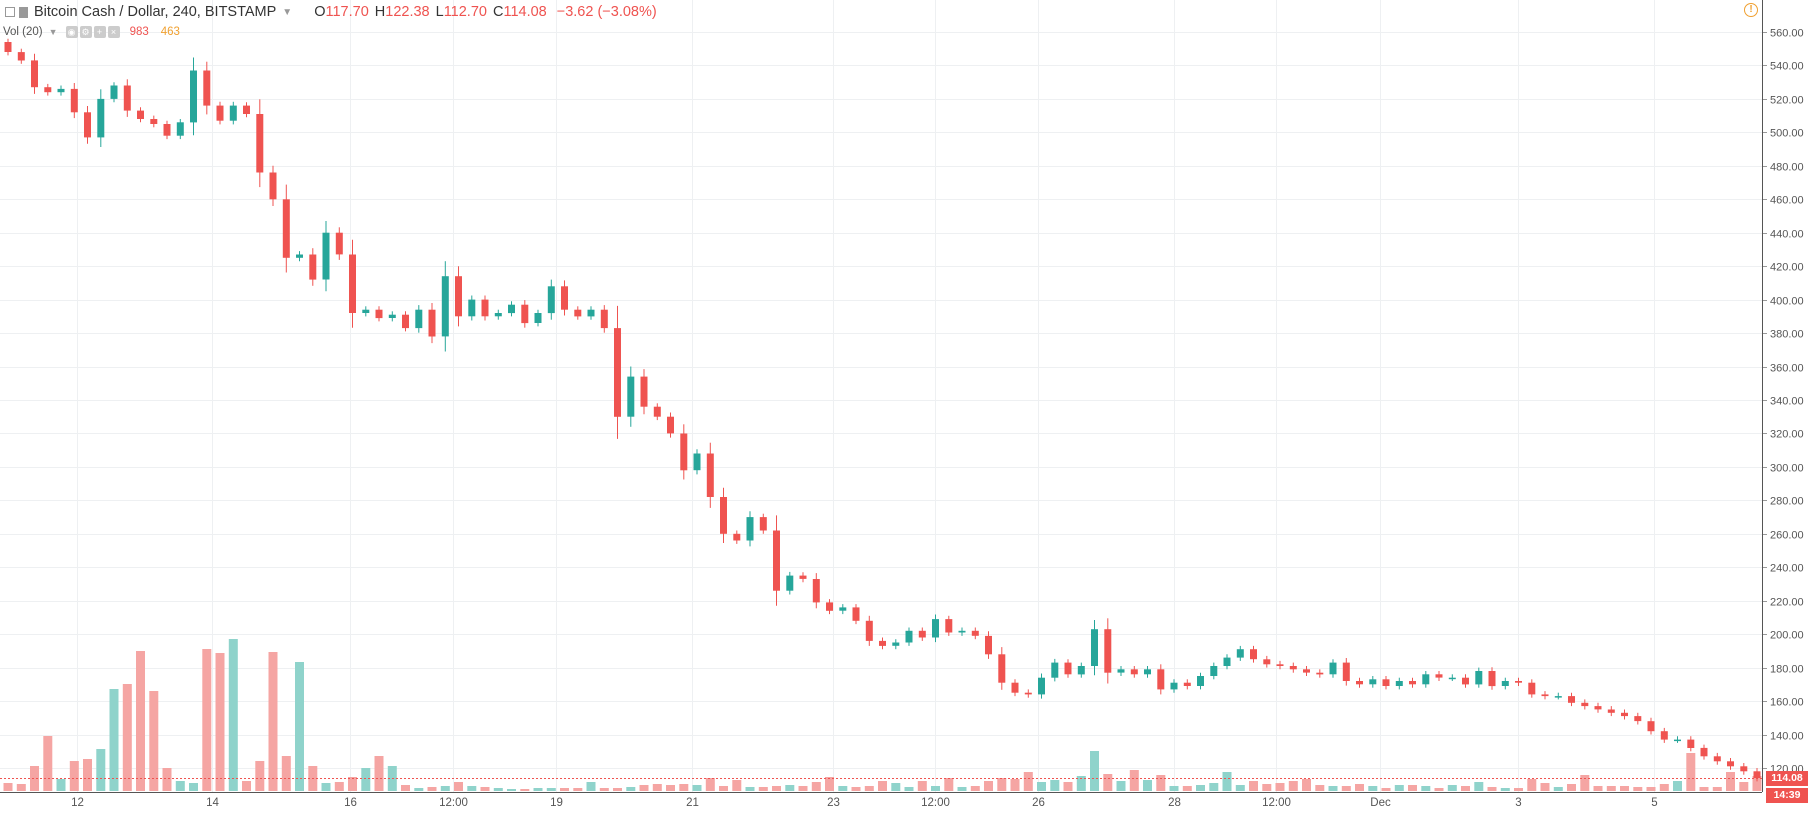 The width and height of the screenshot is (1808, 814). What do you see at coordinates (71, 32) in the screenshot?
I see `eye-icon: ◉` at bounding box center [71, 32].